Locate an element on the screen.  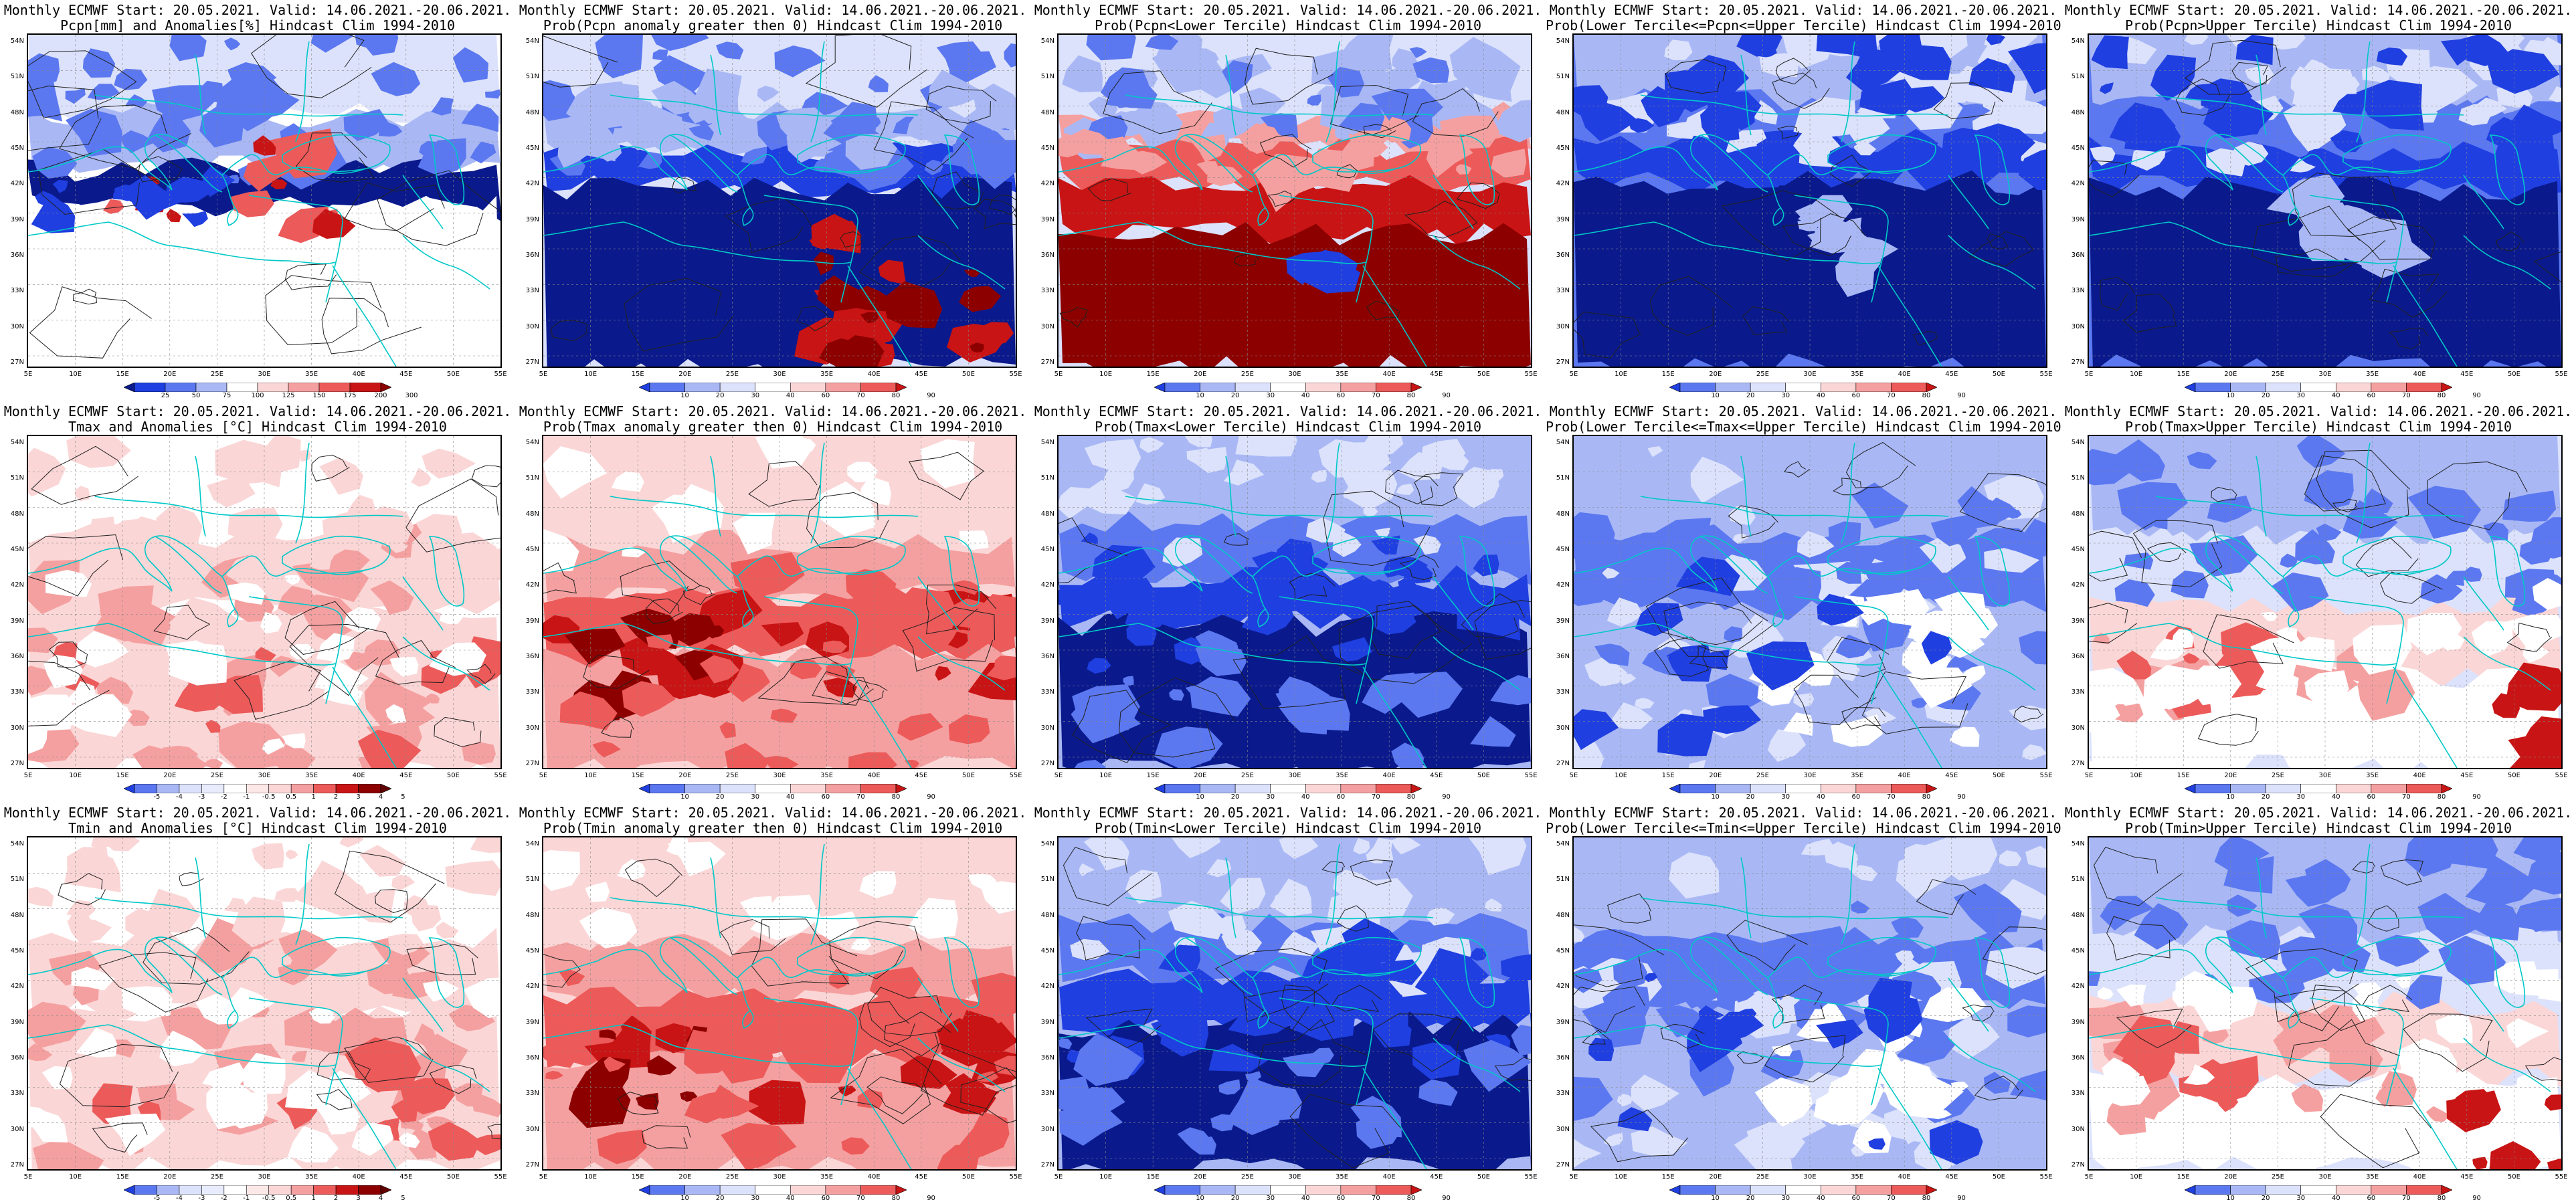
colorbar-tick-label: 10 is located at coordinates (684, 1198).